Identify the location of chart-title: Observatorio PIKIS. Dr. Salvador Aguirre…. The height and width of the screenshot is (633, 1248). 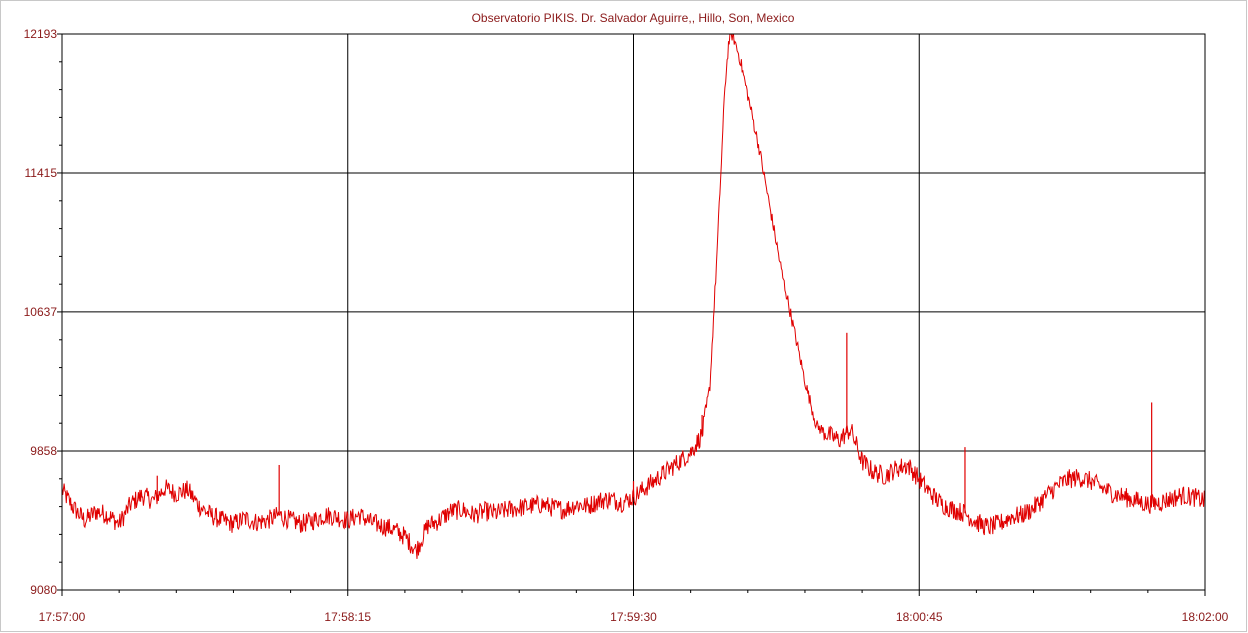
(633, 18).